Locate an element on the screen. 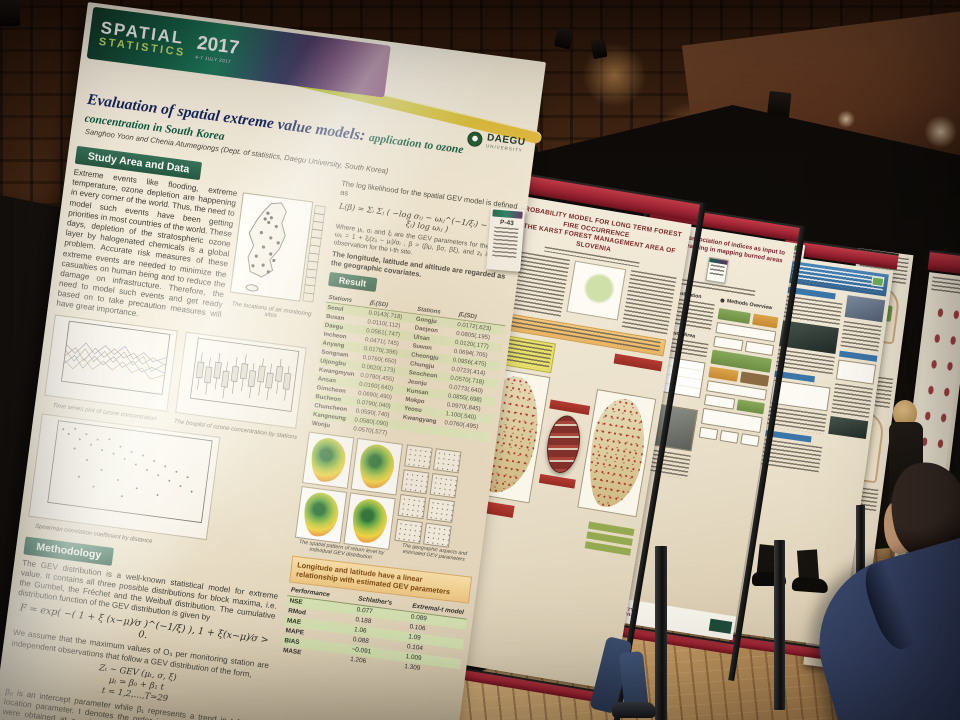  bullet-icon is located at coordinates (723, 301).